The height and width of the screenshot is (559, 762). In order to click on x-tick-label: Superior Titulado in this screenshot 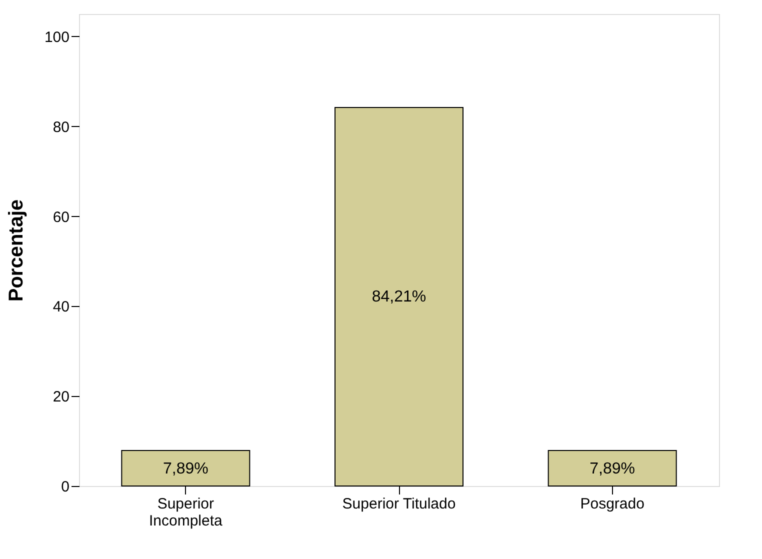, I will do `click(399, 504)`.